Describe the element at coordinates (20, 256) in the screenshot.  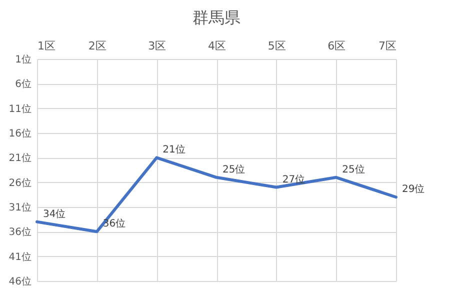
I see `y-tick-label: 41位` at that location.